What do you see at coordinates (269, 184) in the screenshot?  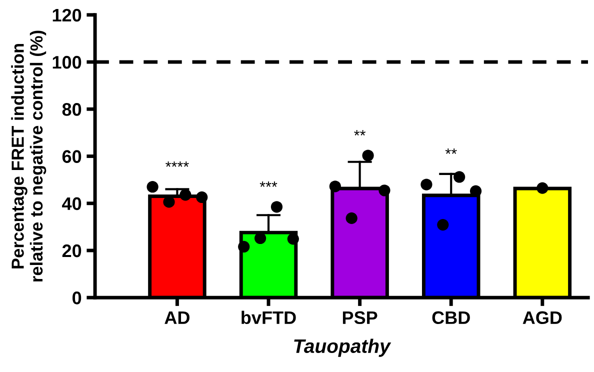 I see `annotation: ***` at bounding box center [269, 184].